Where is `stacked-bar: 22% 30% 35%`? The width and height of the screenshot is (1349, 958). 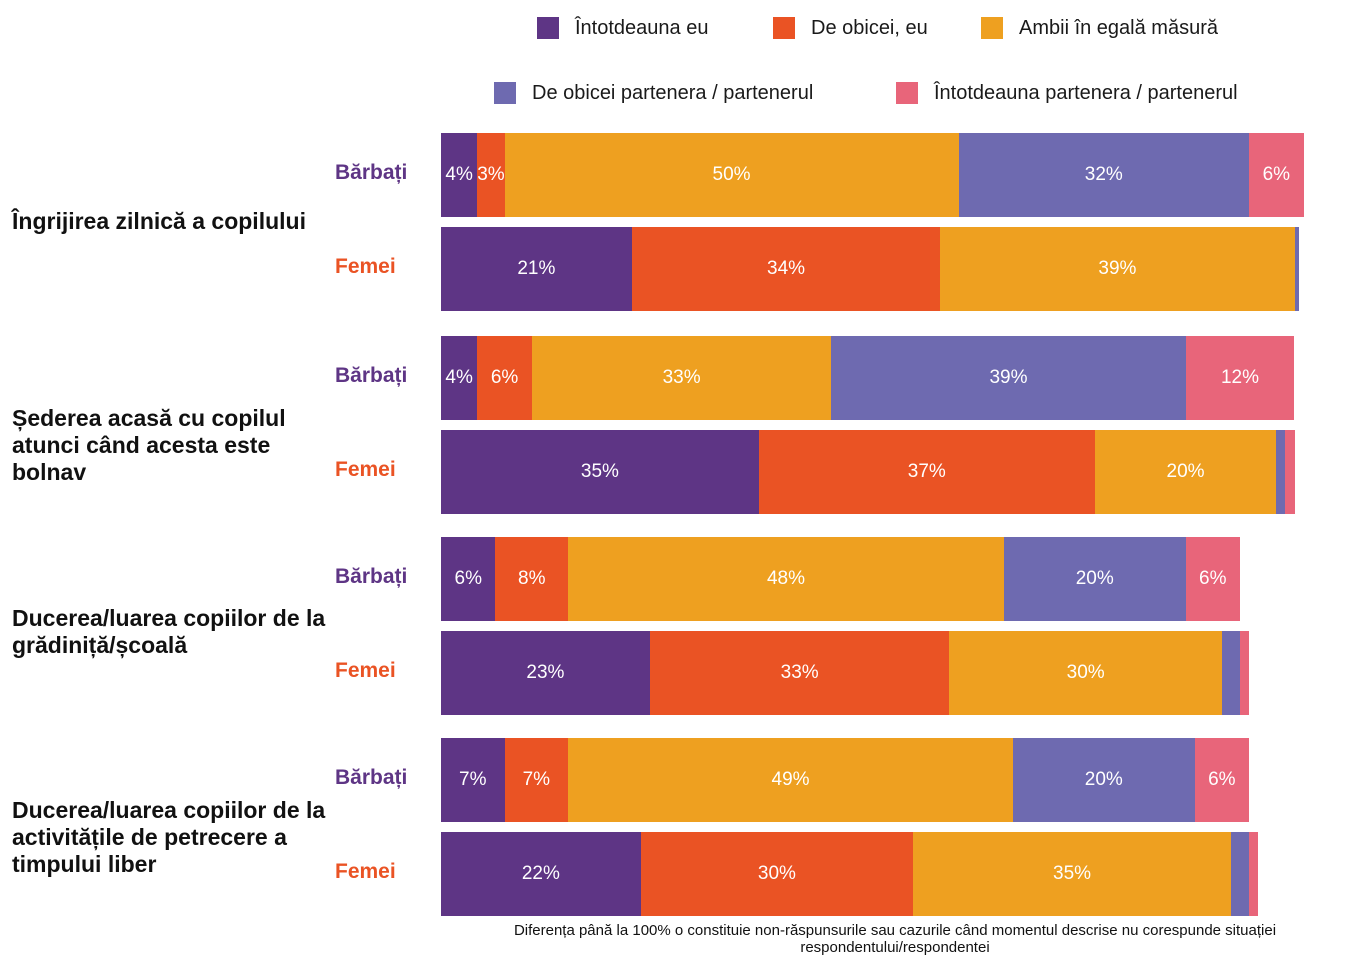 stacked-bar: 22% 30% 35% is located at coordinates (895, 874).